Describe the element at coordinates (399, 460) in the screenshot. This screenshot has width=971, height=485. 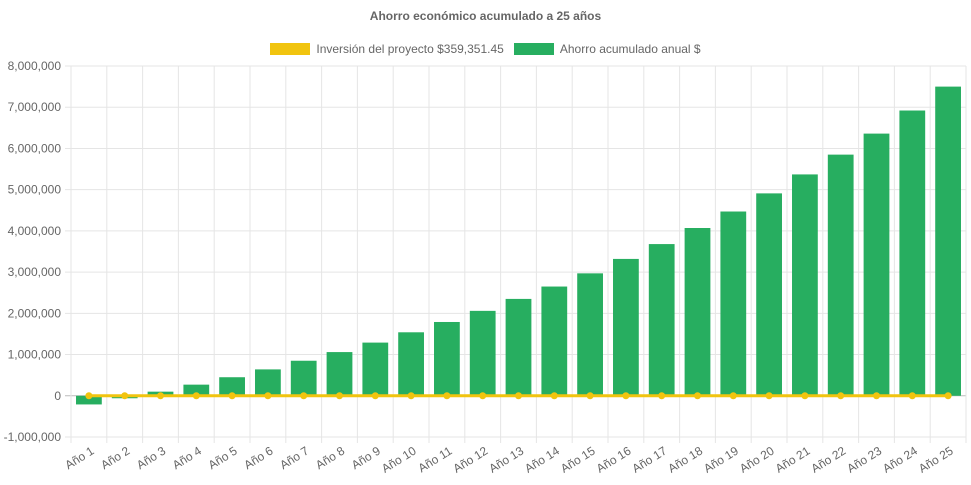
I see `x-tick-label: Año 10` at that location.